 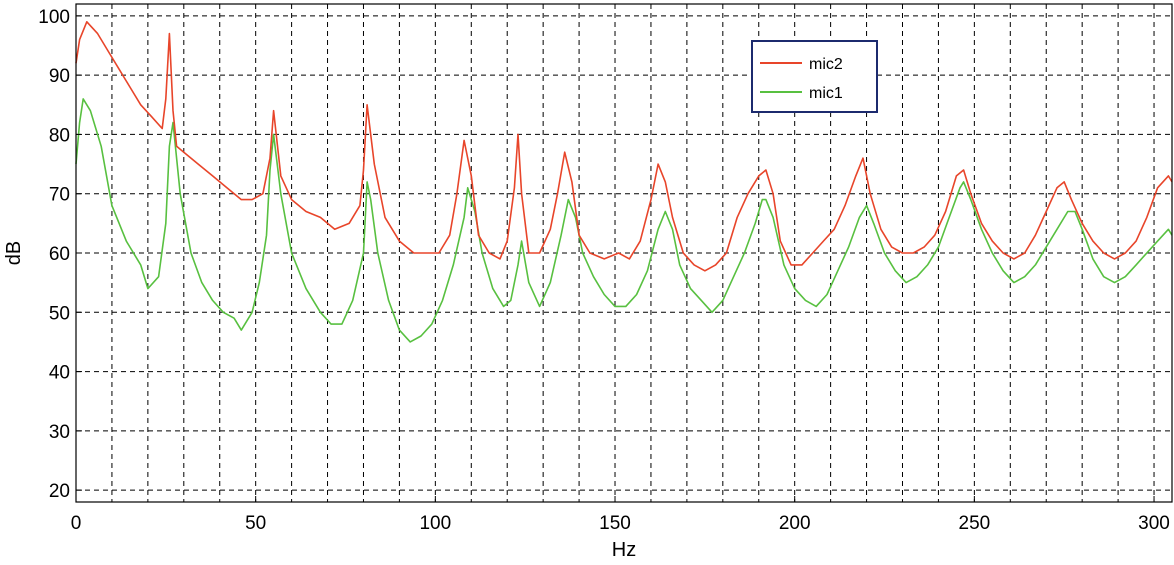 I want to click on x-tick-label: 50, so click(x=255, y=523).